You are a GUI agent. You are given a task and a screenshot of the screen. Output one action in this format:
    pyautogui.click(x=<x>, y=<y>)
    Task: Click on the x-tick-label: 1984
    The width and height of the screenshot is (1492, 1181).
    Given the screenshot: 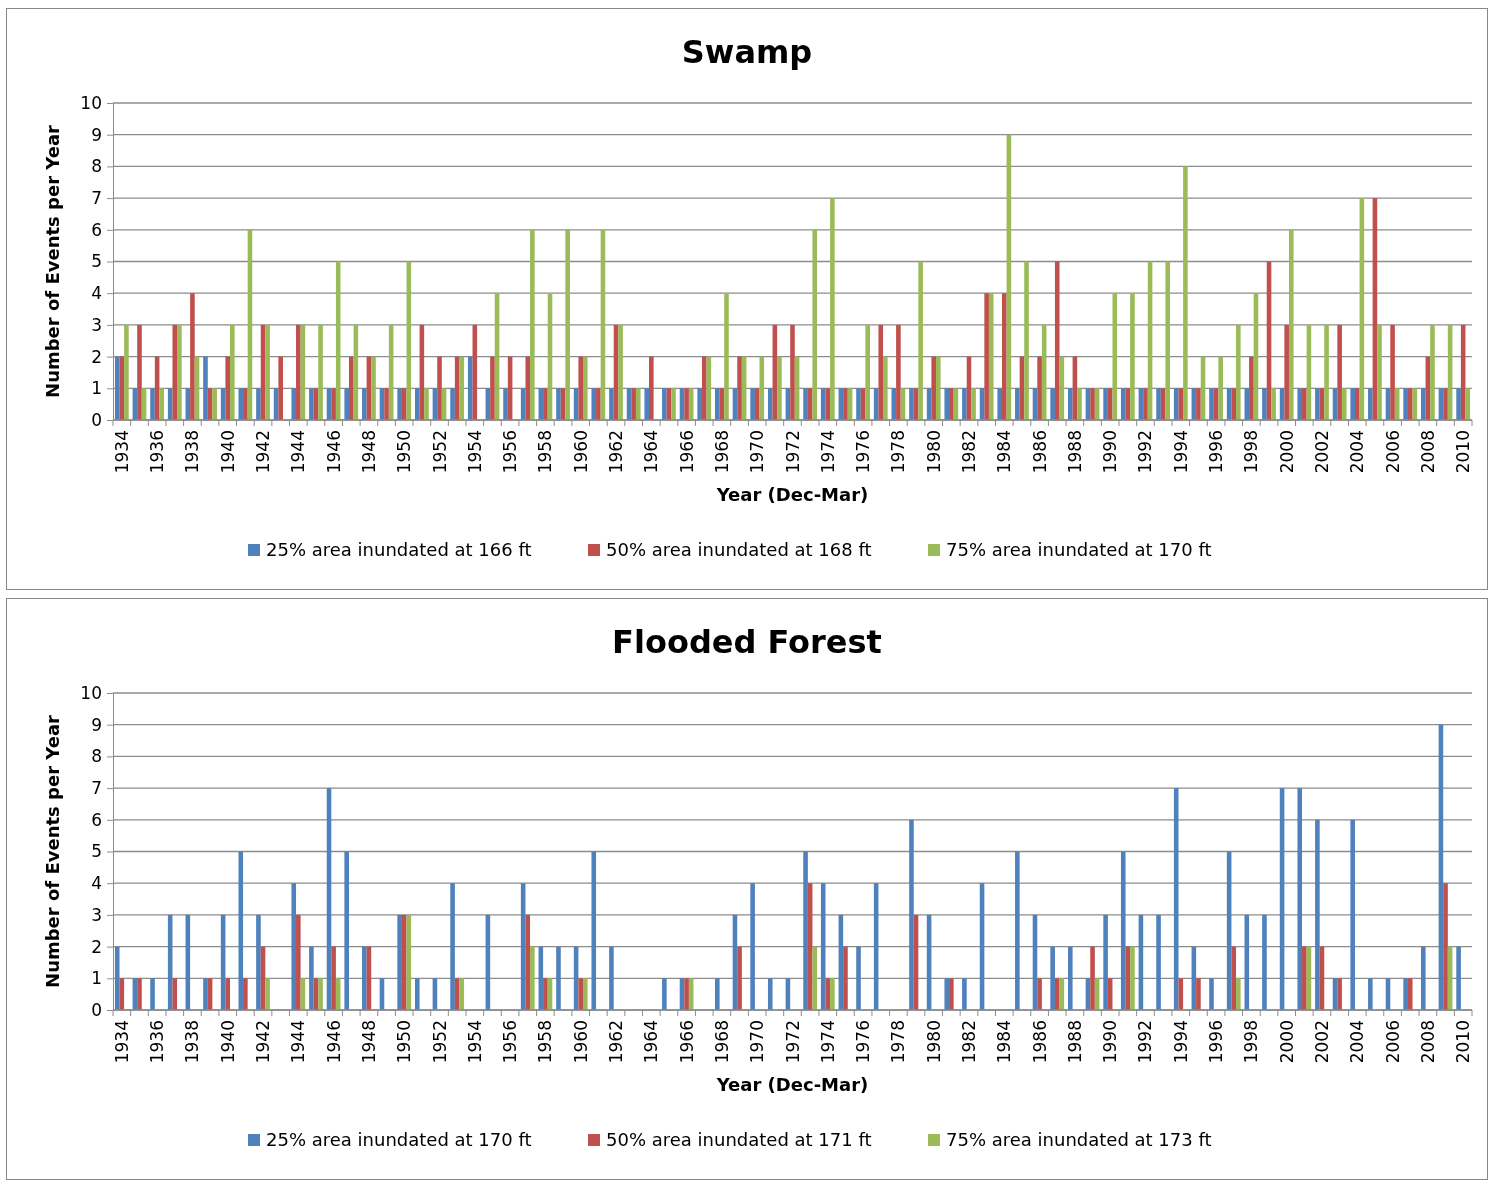 What is the action you would take?
    pyautogui.click(x=1004, y=1042)
    